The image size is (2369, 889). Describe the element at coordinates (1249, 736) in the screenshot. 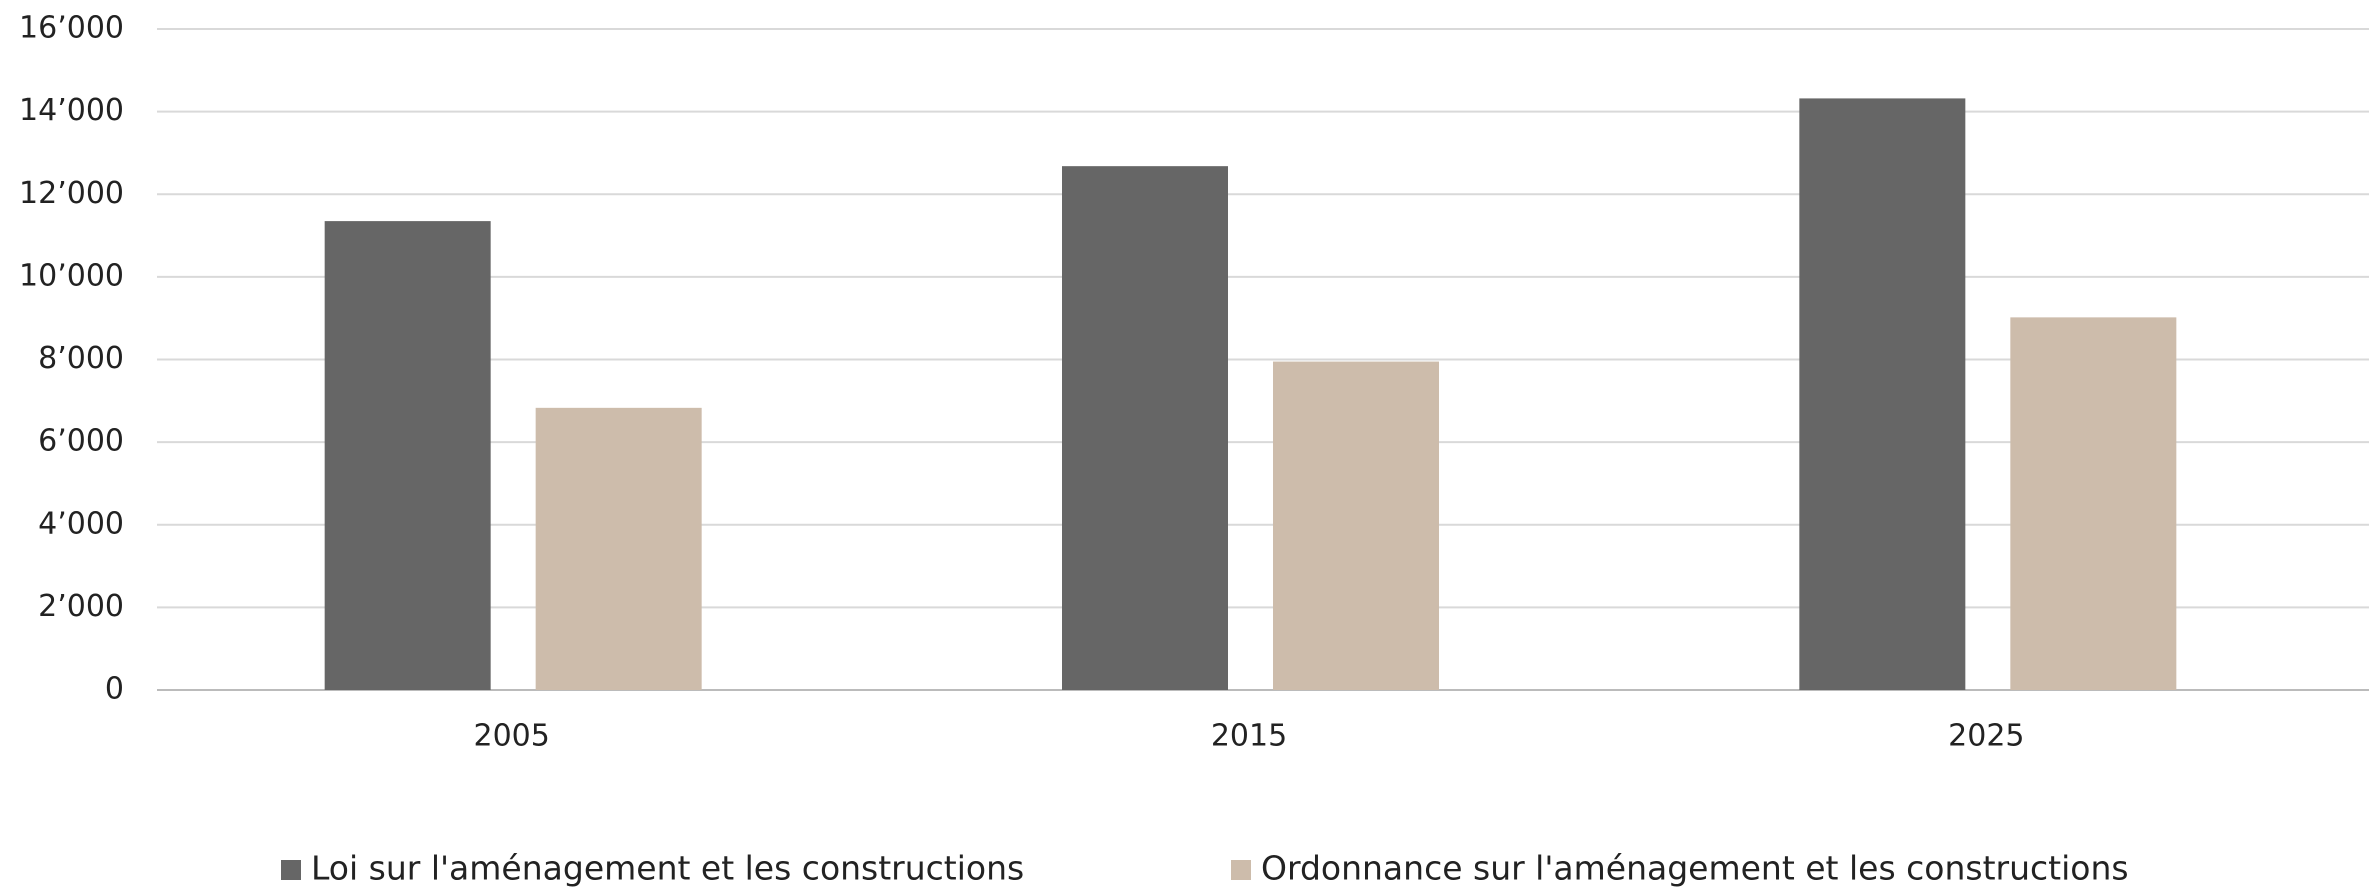

I see `x-tick-label: 2015` at that location.